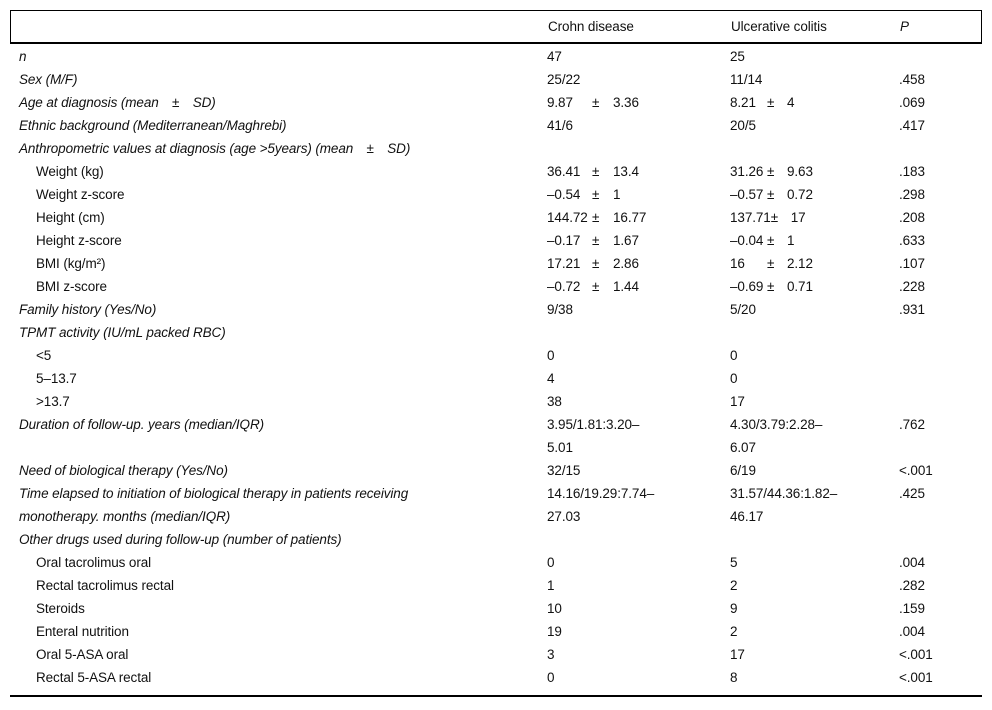  What do you see at coordinates (912, 217) in the screenshot?
I see `p-value: .208` at bounding box center [912, 217].